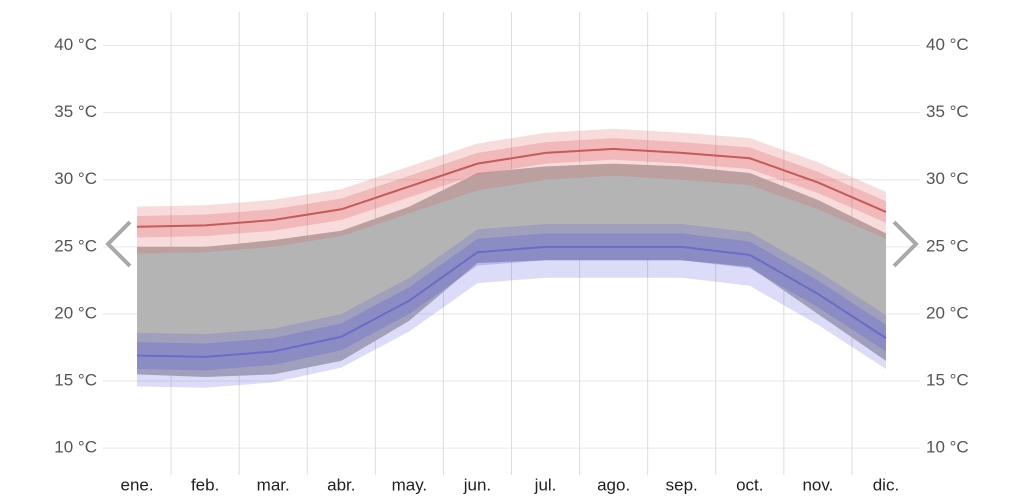 The width and height of the screenshot is (1024, 504). I want to click on x-tick-label: jul., so click(545, 484).